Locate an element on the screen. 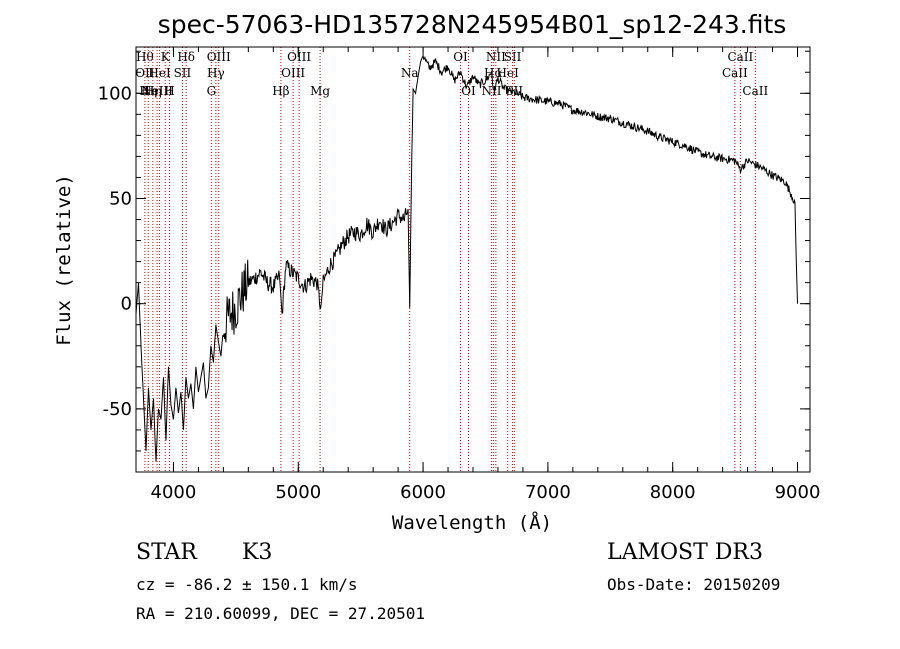 The width and height of the screenshot is (900, 649). line-label: G is located at coordinates (212, 91).